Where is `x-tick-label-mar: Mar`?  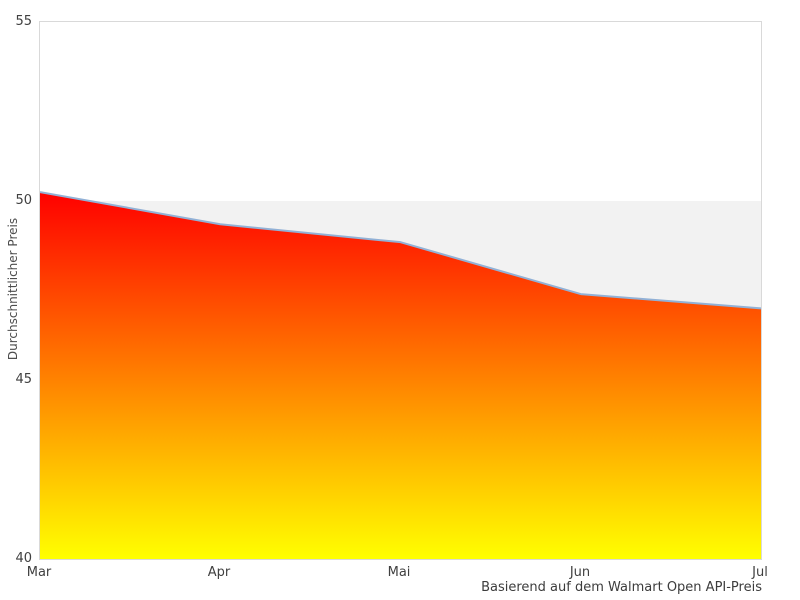
x-tick-label-mar: Mar is located at coordinates (39, 572).